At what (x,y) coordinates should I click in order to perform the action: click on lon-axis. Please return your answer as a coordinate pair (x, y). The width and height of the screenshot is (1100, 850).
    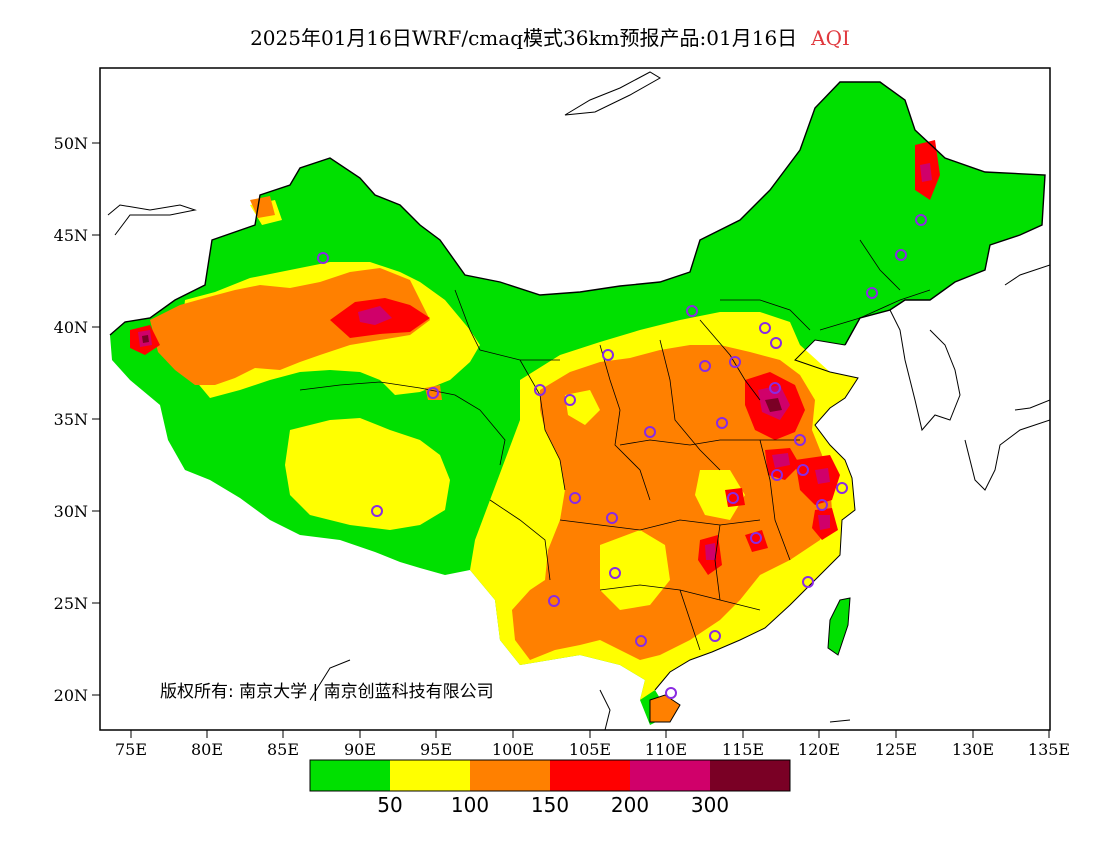
    Looking at the image, I should click on (590, 734).